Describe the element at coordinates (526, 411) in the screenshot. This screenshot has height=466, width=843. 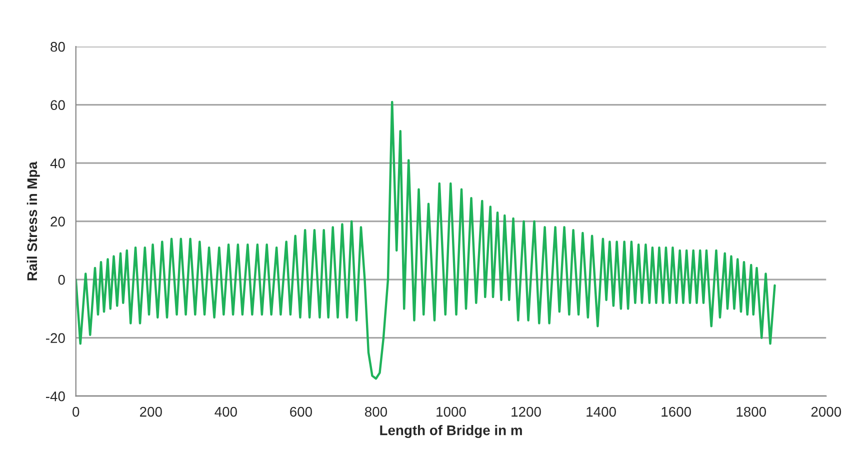
I see `x-tick-label: 1200` at that location.